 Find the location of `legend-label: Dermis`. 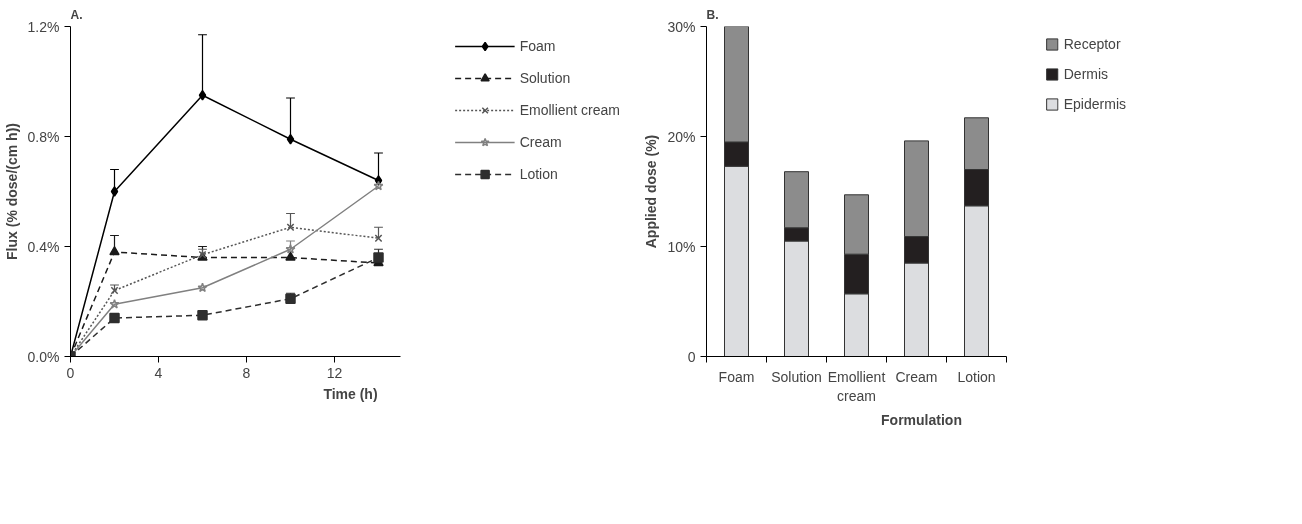

legend-label: Dermis is located at coordinates (1086, 74).